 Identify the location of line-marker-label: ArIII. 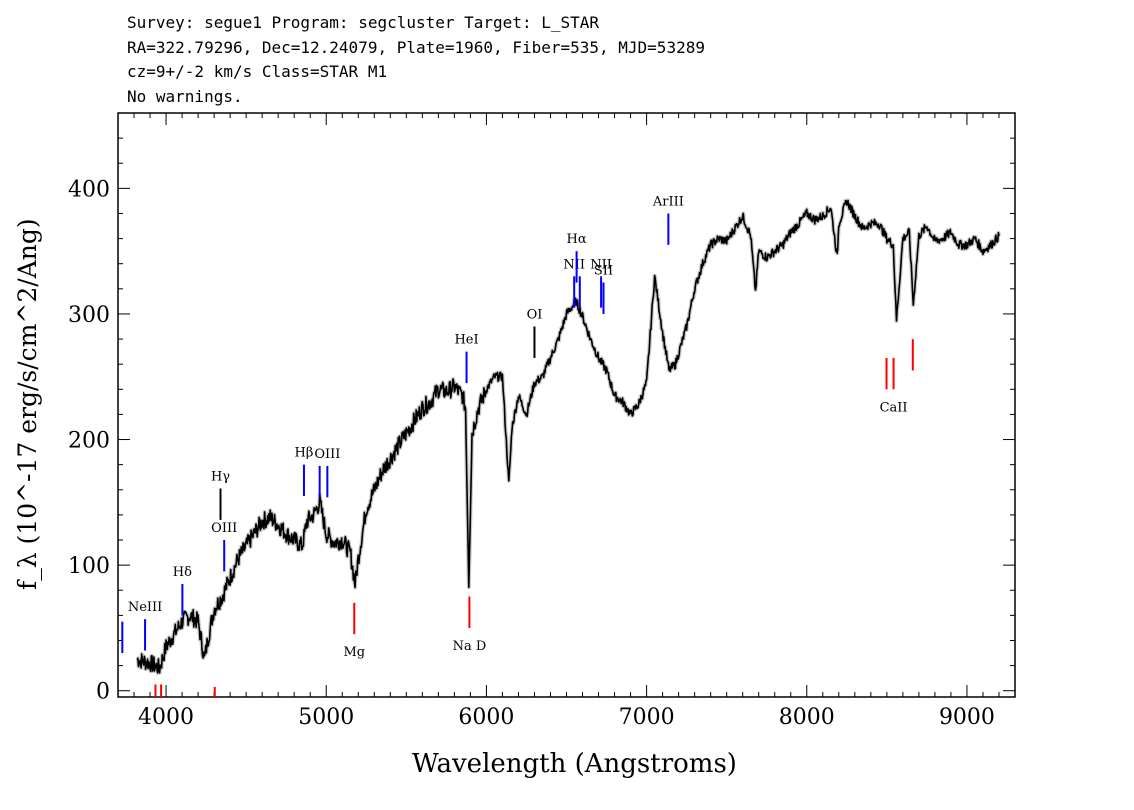
(668, 201).